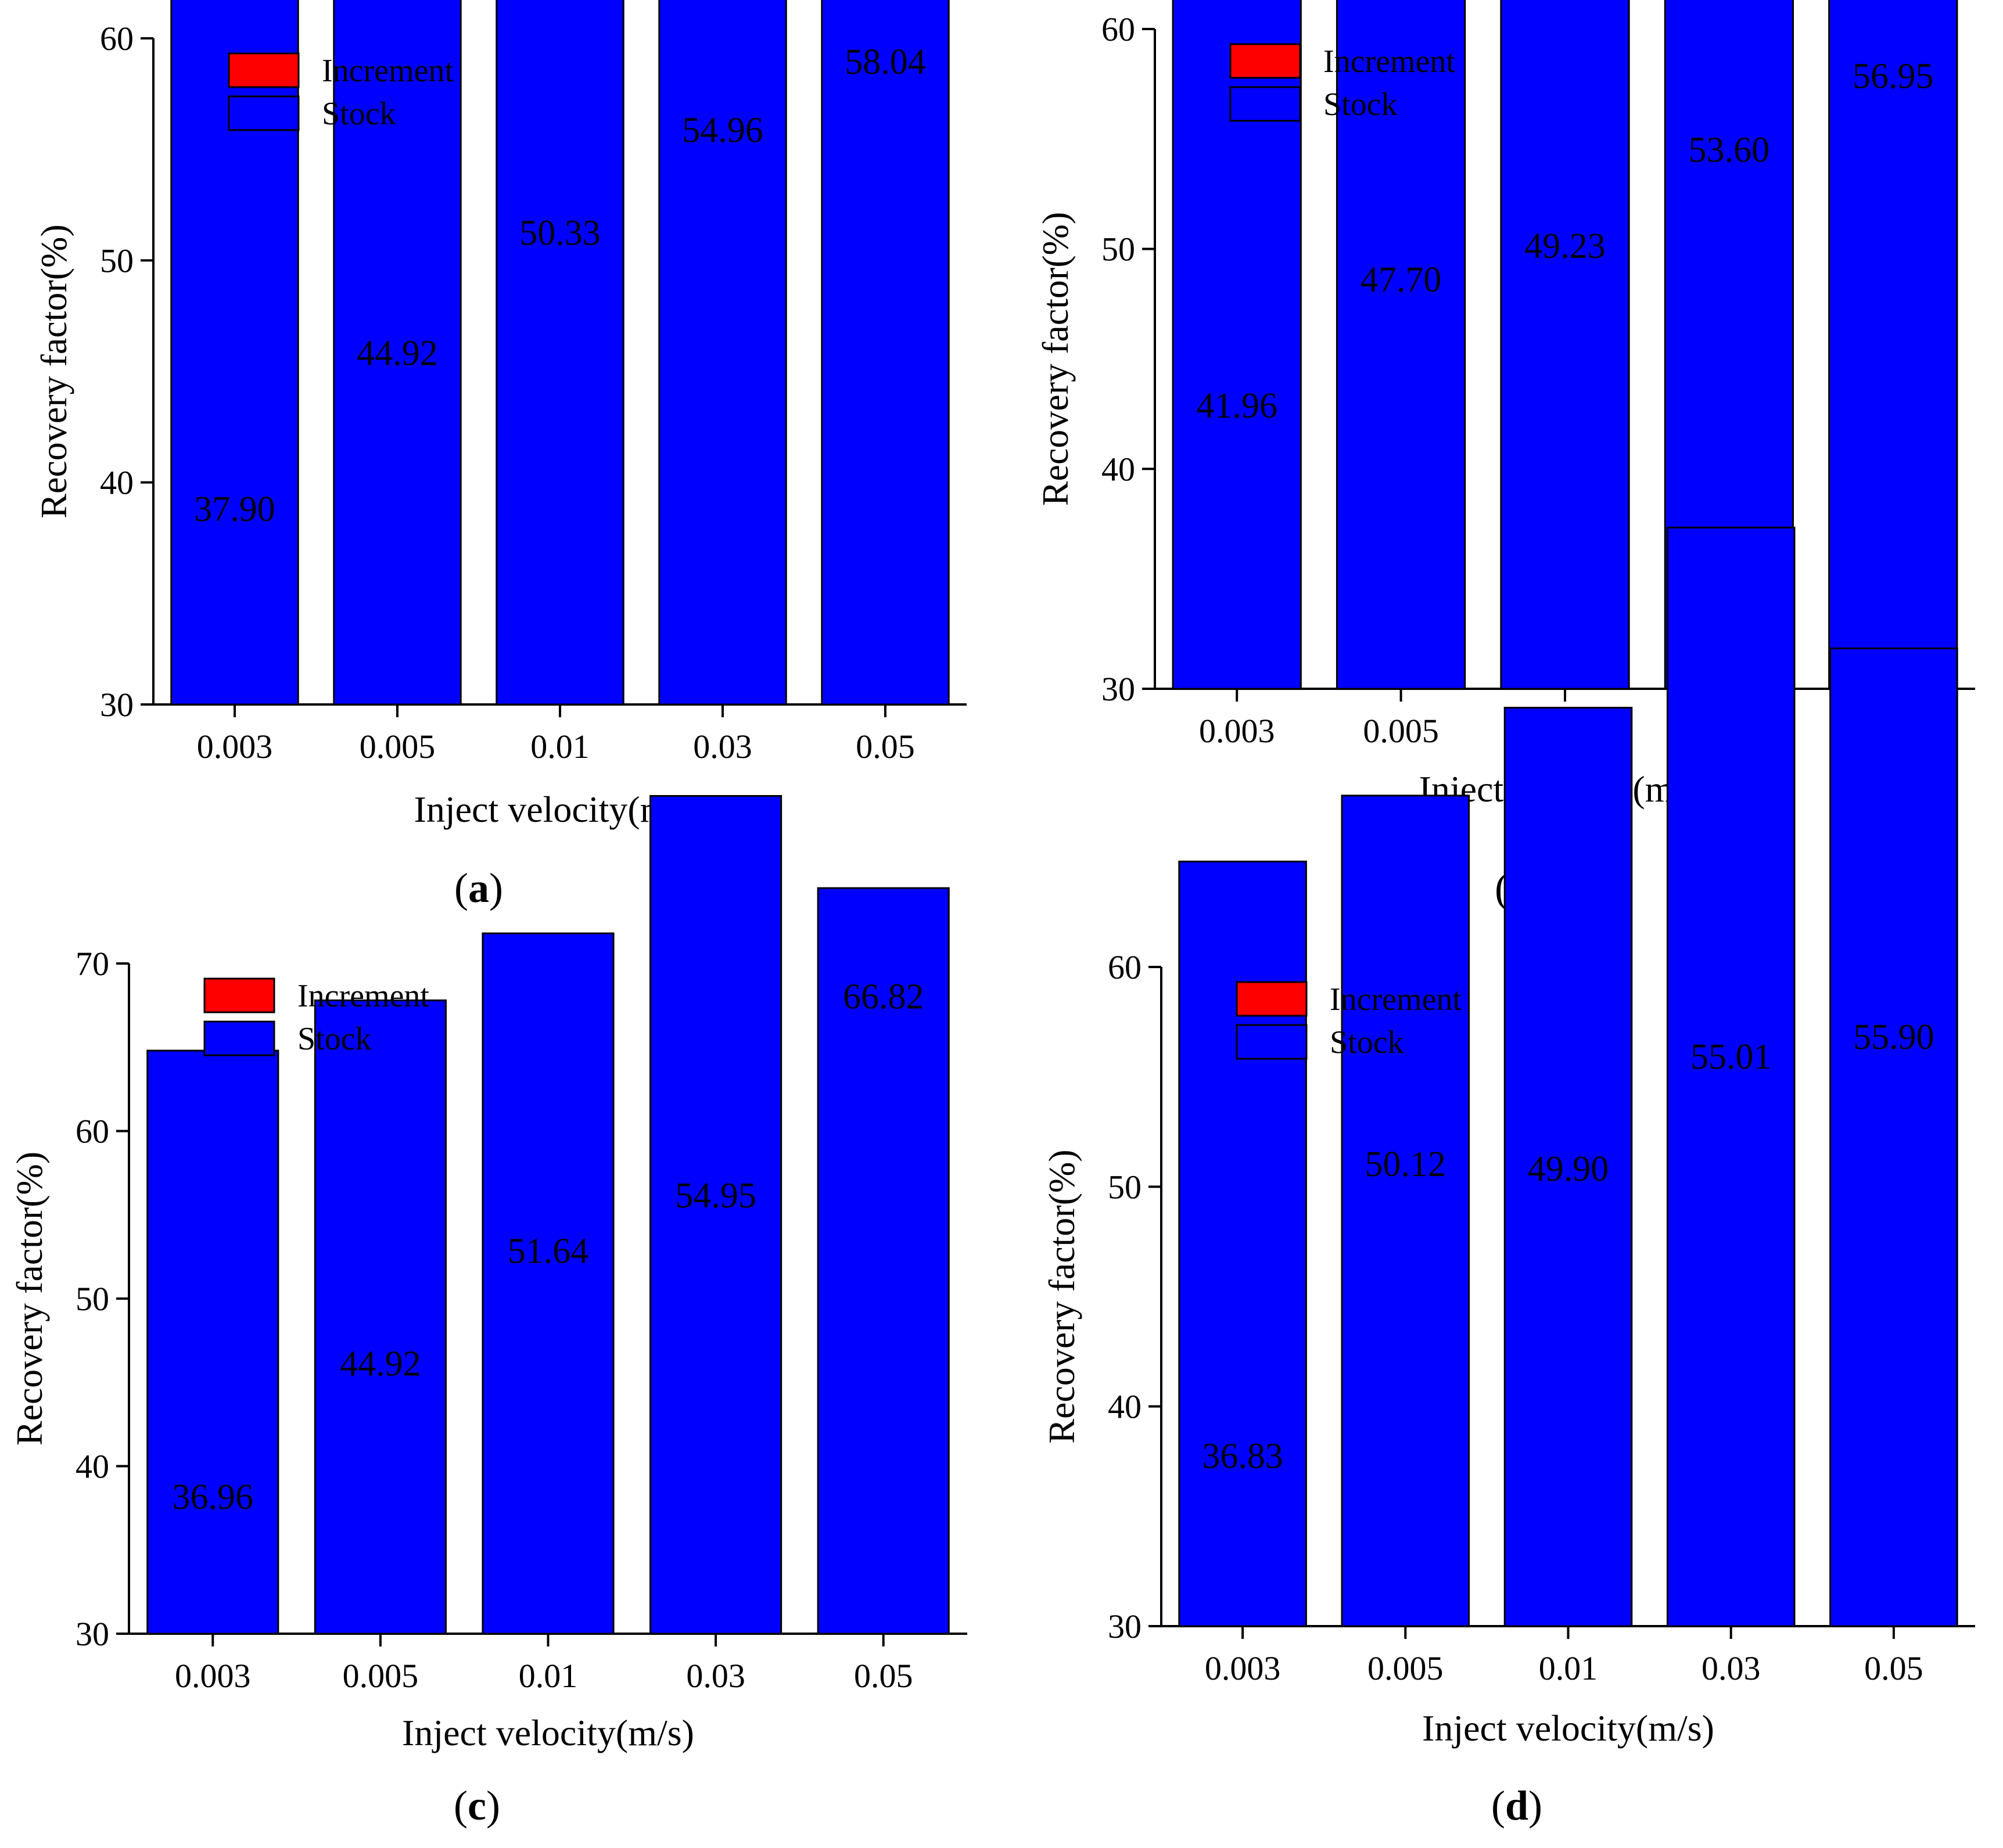 The height and width of the screenshot is (1848, 2003). I want to click on panel-label: (a), so click(478, 888).